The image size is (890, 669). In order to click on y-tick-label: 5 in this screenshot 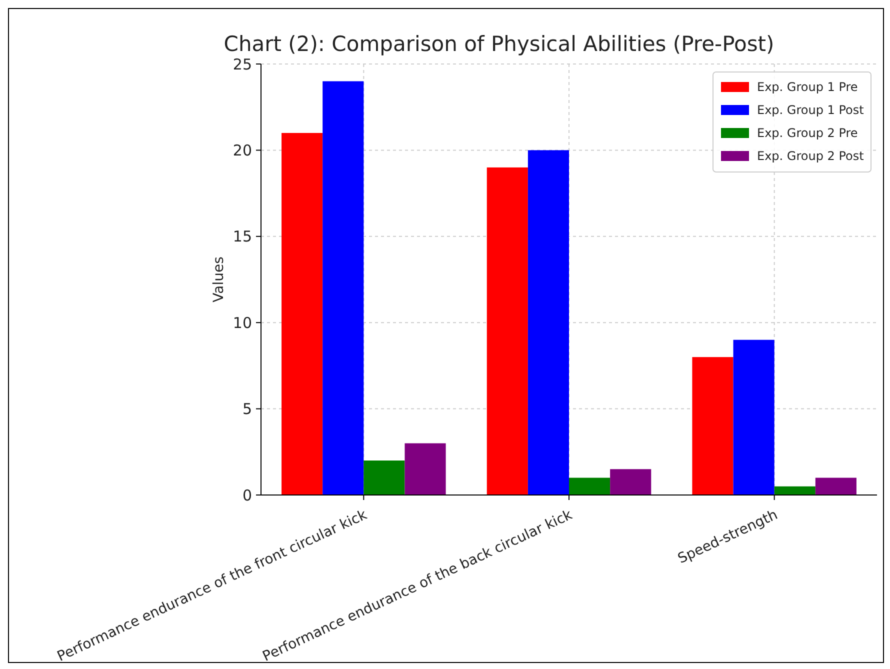, I will do `click(247, 409)`.